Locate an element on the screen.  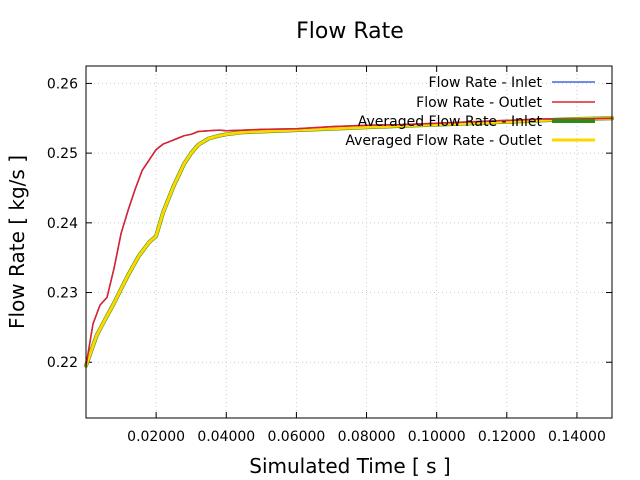
x-tick-label: 0.08000 is located at coordinates (367, 437).